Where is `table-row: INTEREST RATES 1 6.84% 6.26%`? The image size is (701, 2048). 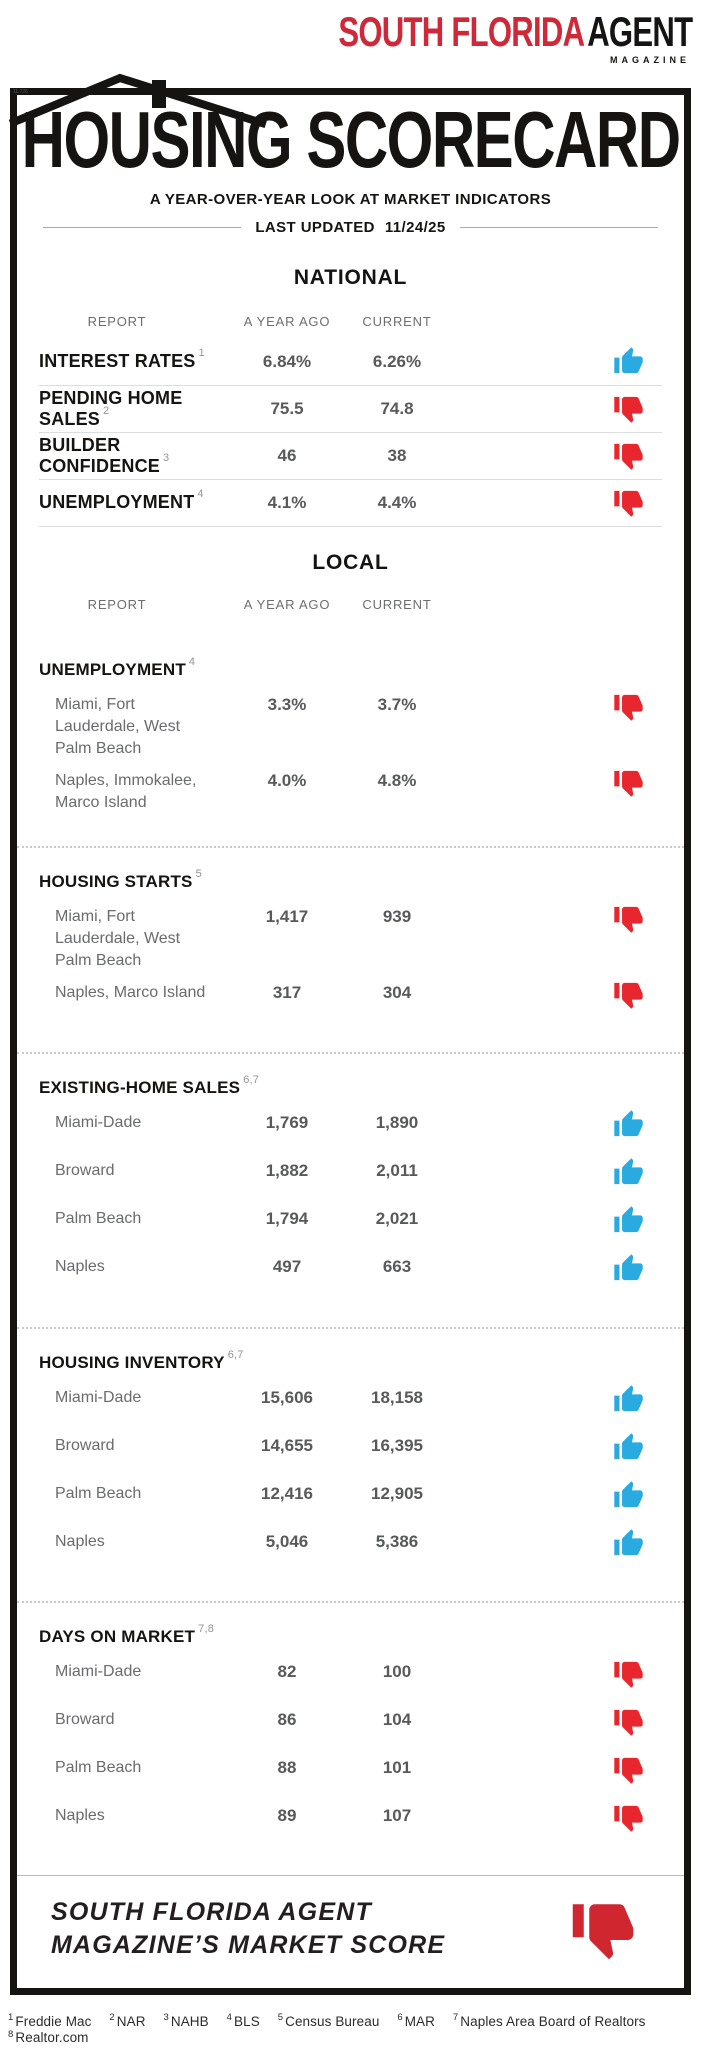 table-row: INTEREST RATES 1 6.84% 6.26% is located at coordinates (350, 362).